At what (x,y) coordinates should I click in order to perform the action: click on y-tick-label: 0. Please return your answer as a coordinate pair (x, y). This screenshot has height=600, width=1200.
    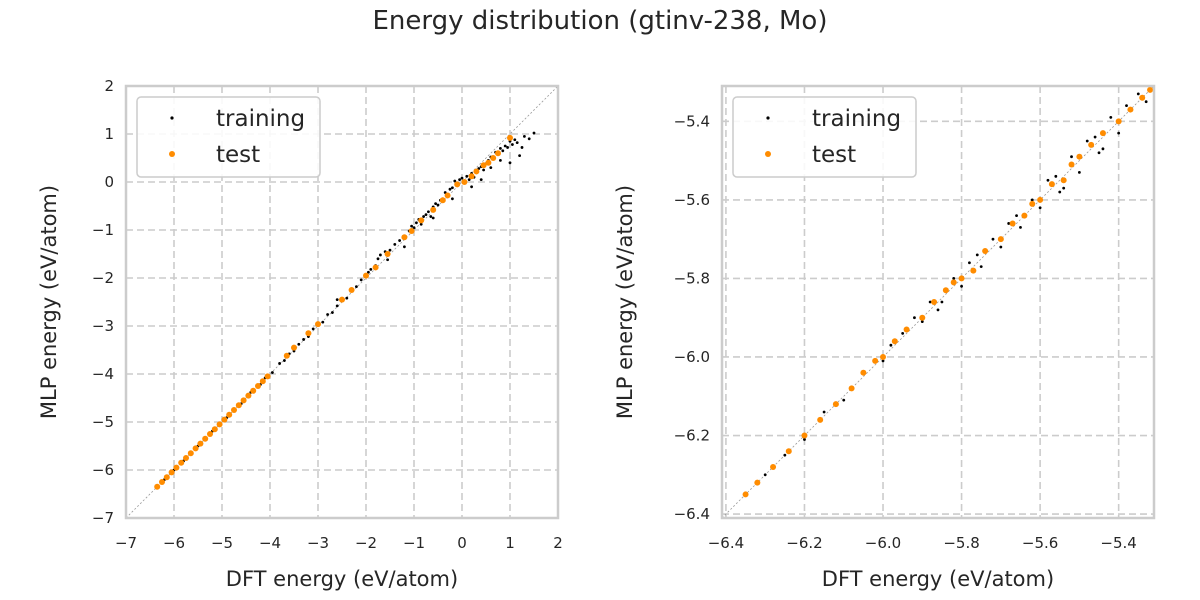
    Looking at the image, I should click on (109, 182).